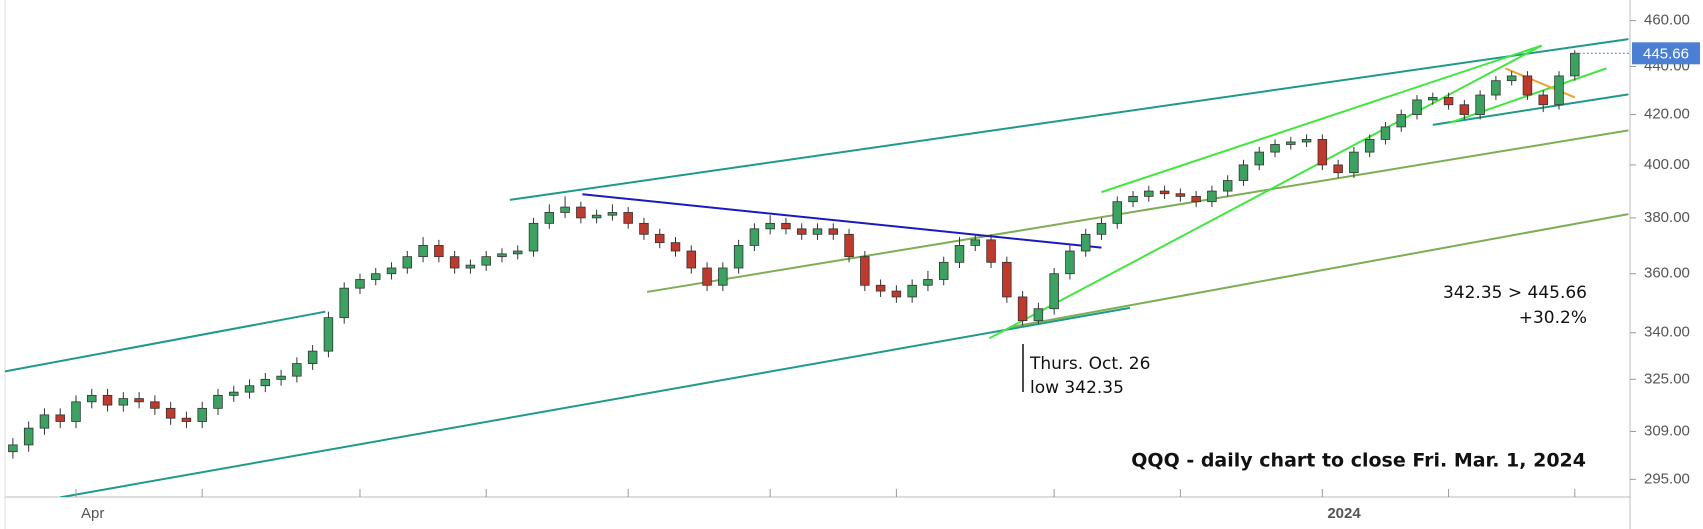  I want to click on annotation: +30.2%, so click(1553, 318).